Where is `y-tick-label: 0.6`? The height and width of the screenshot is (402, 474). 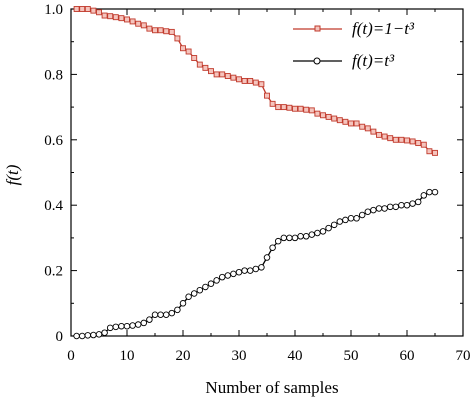 y-tick-label: 0.6 is located at coordinates (53, 141).